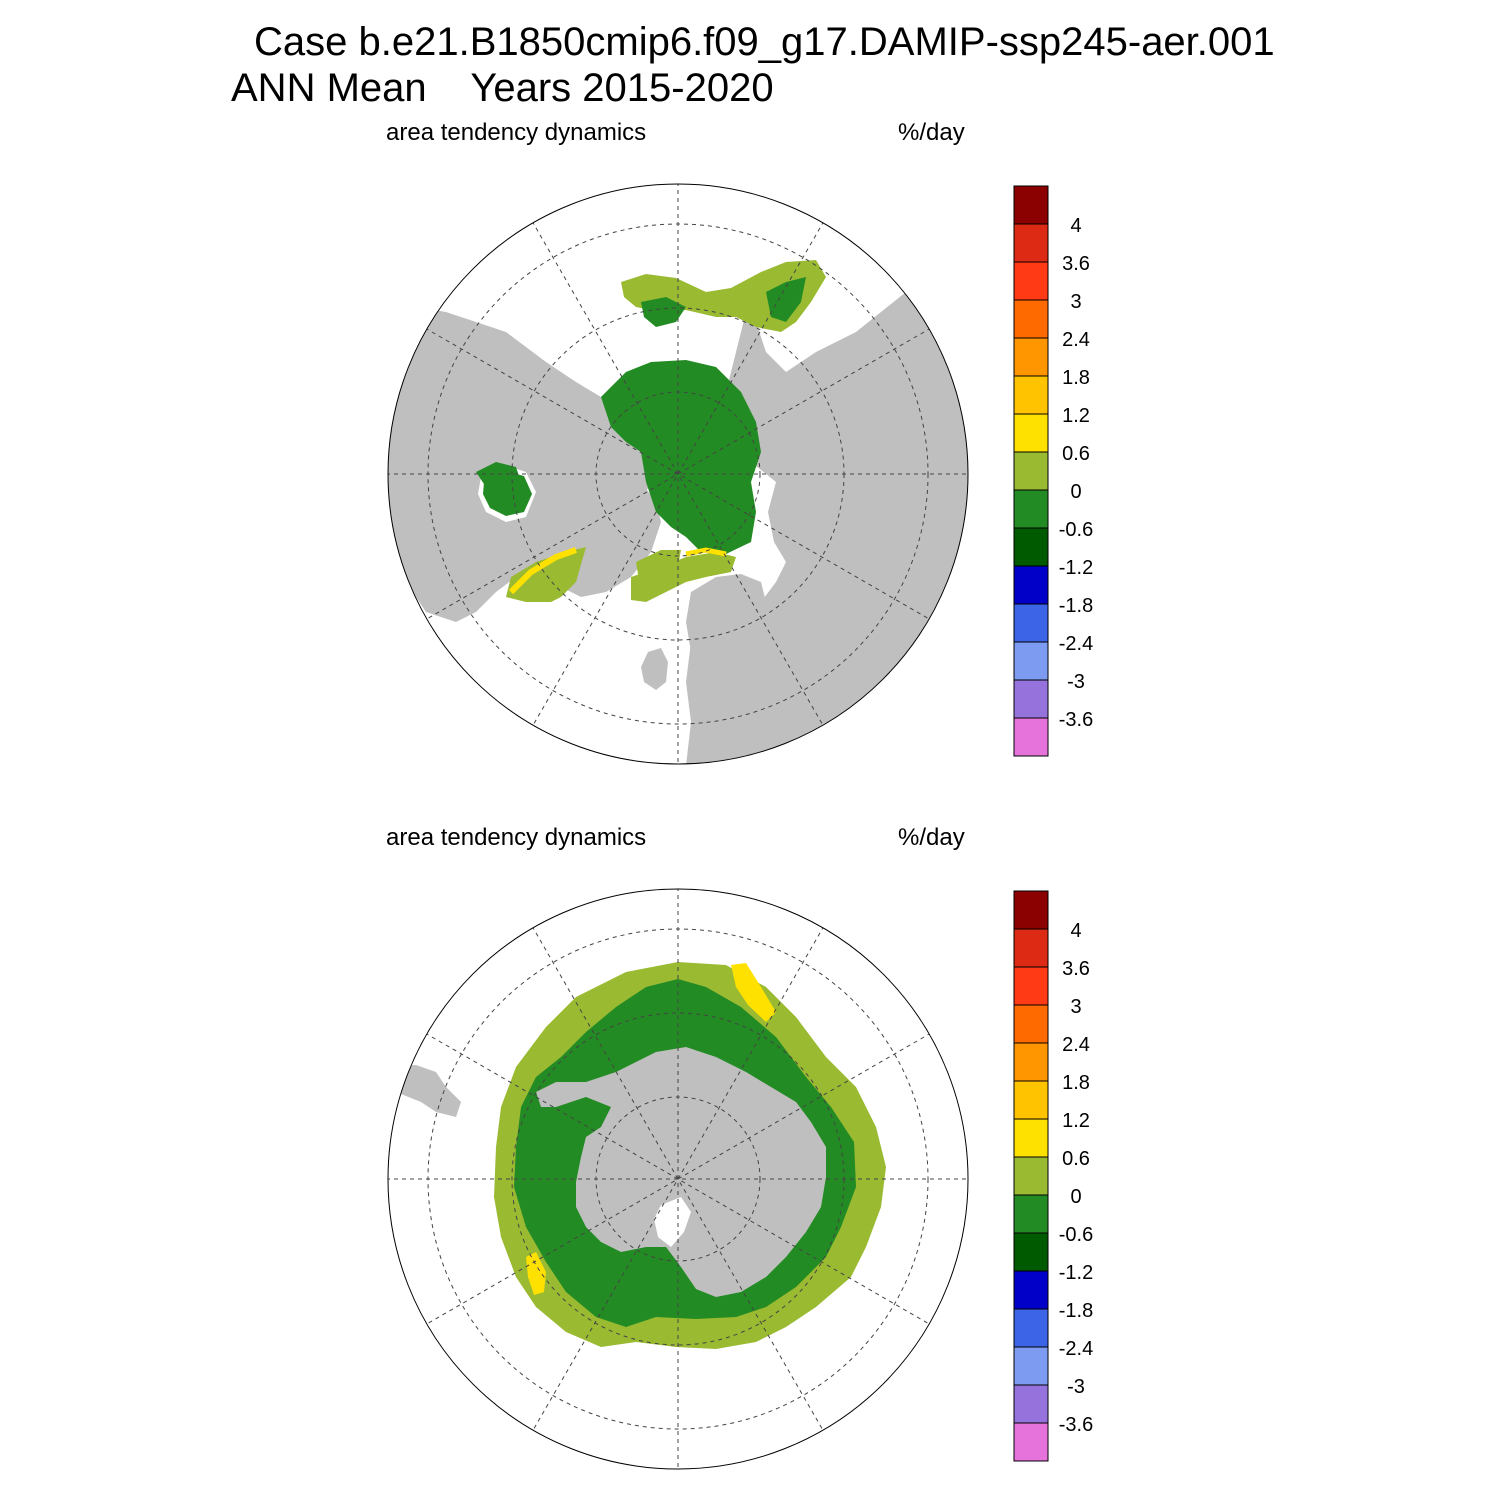 The width and height of the screenshot is (1500, 1500). What do you see at coordinates (1075, 492) in the screenshot?
I see `north-colorbar-label: 0` at bounding box center [1075, 492].